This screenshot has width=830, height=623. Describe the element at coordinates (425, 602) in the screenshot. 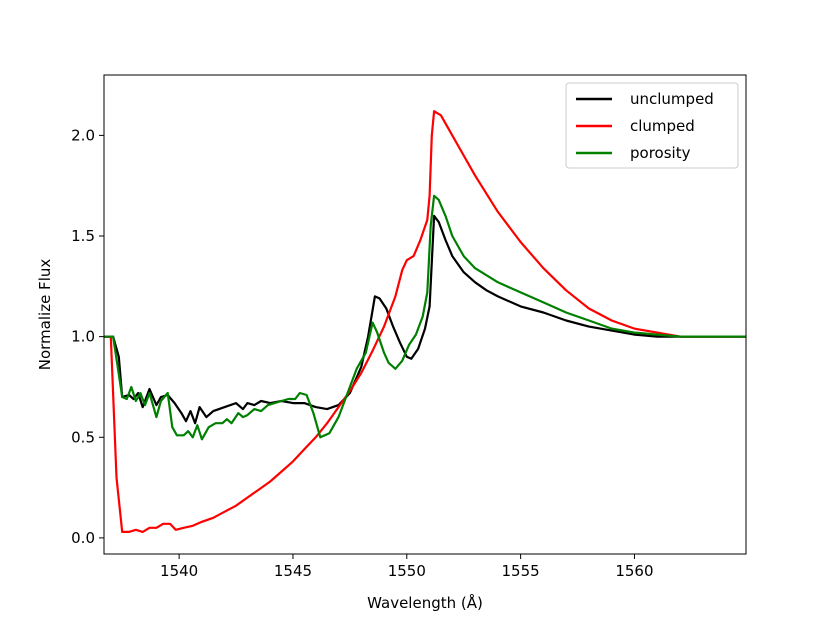

I see `x-axis-label: Wavelength (Å)` at that location.